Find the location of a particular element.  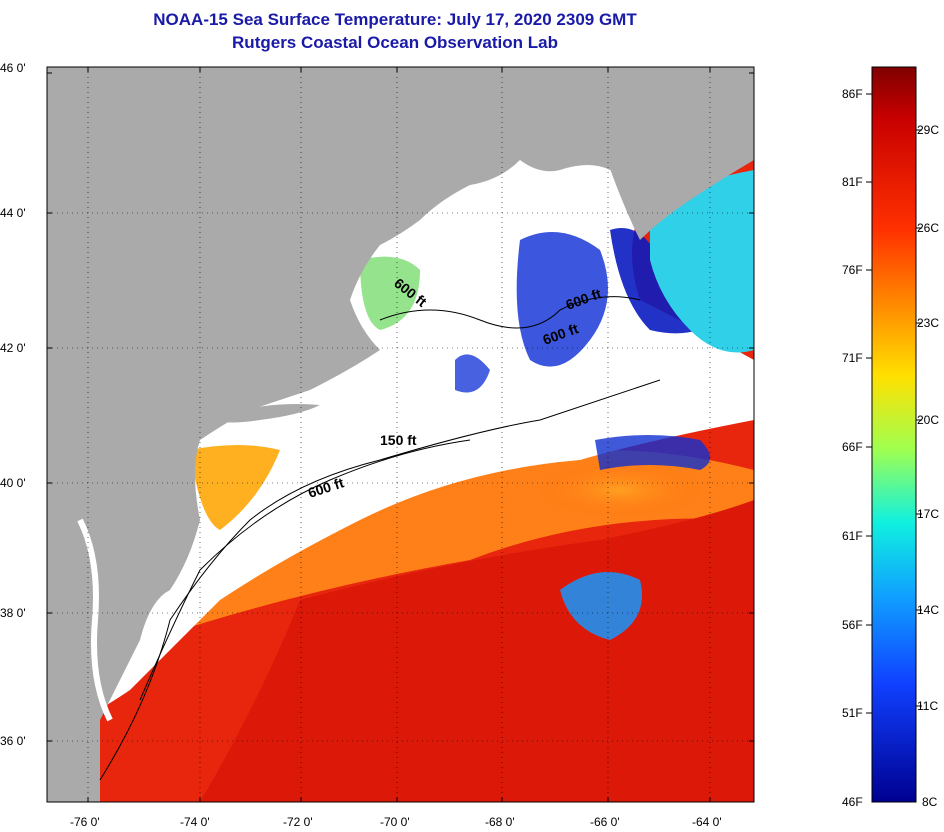

colorbar-c-label: 26C is located at coordinates (928, 228).